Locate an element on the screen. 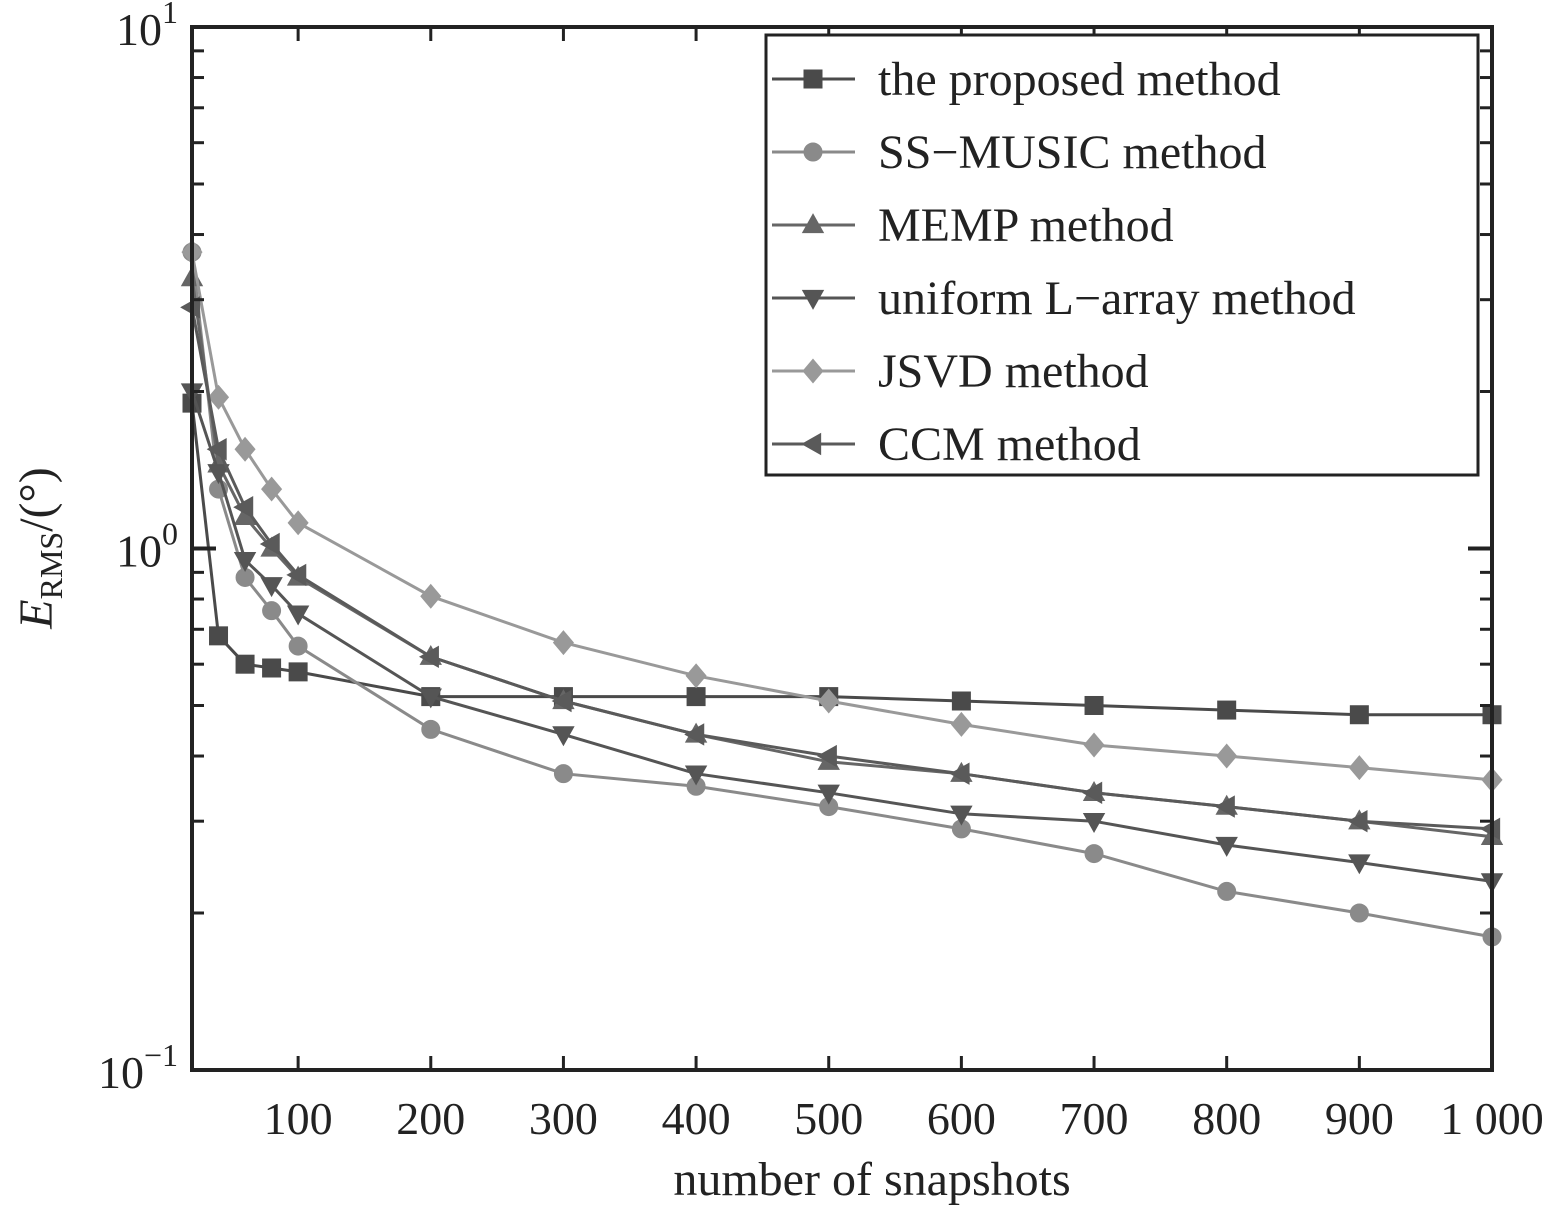 The height and width of the screenshot is (1217, 1565). legend-label: JSVD method is located at coordinates (1013, 371).